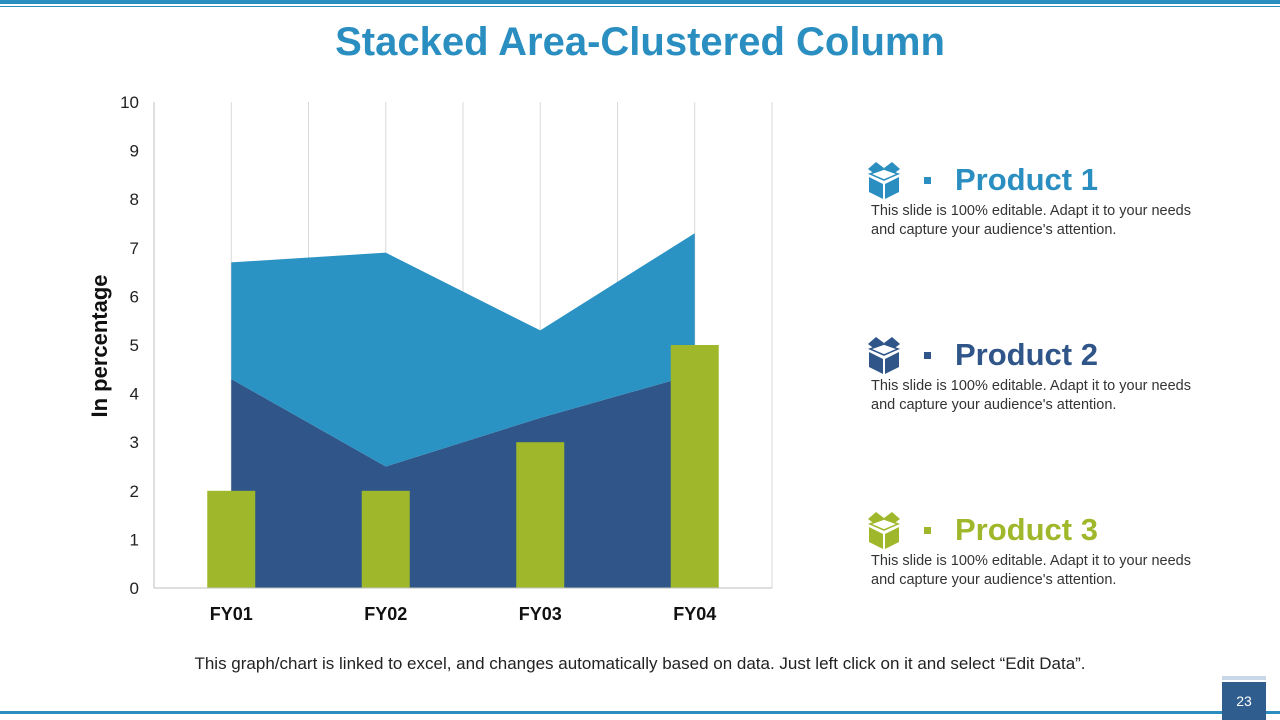 The height and width of the screenshot is (720, 1280). Describe the element at coordinates (134, 442) in the screenshot. I see `y-tick-label: 3` at that location.